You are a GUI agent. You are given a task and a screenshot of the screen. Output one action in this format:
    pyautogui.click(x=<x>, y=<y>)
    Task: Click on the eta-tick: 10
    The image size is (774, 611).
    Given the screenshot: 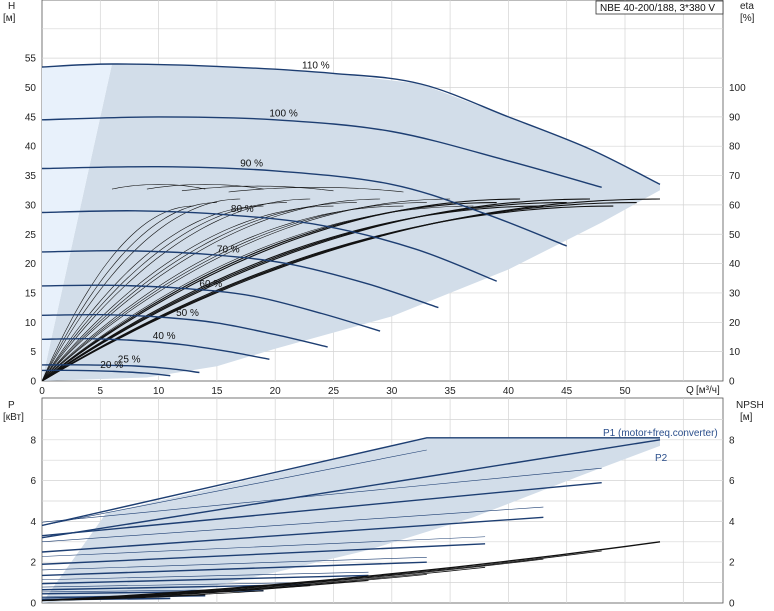 What is the action you would take?
    pyautogui.click(x=735, y=352)
    